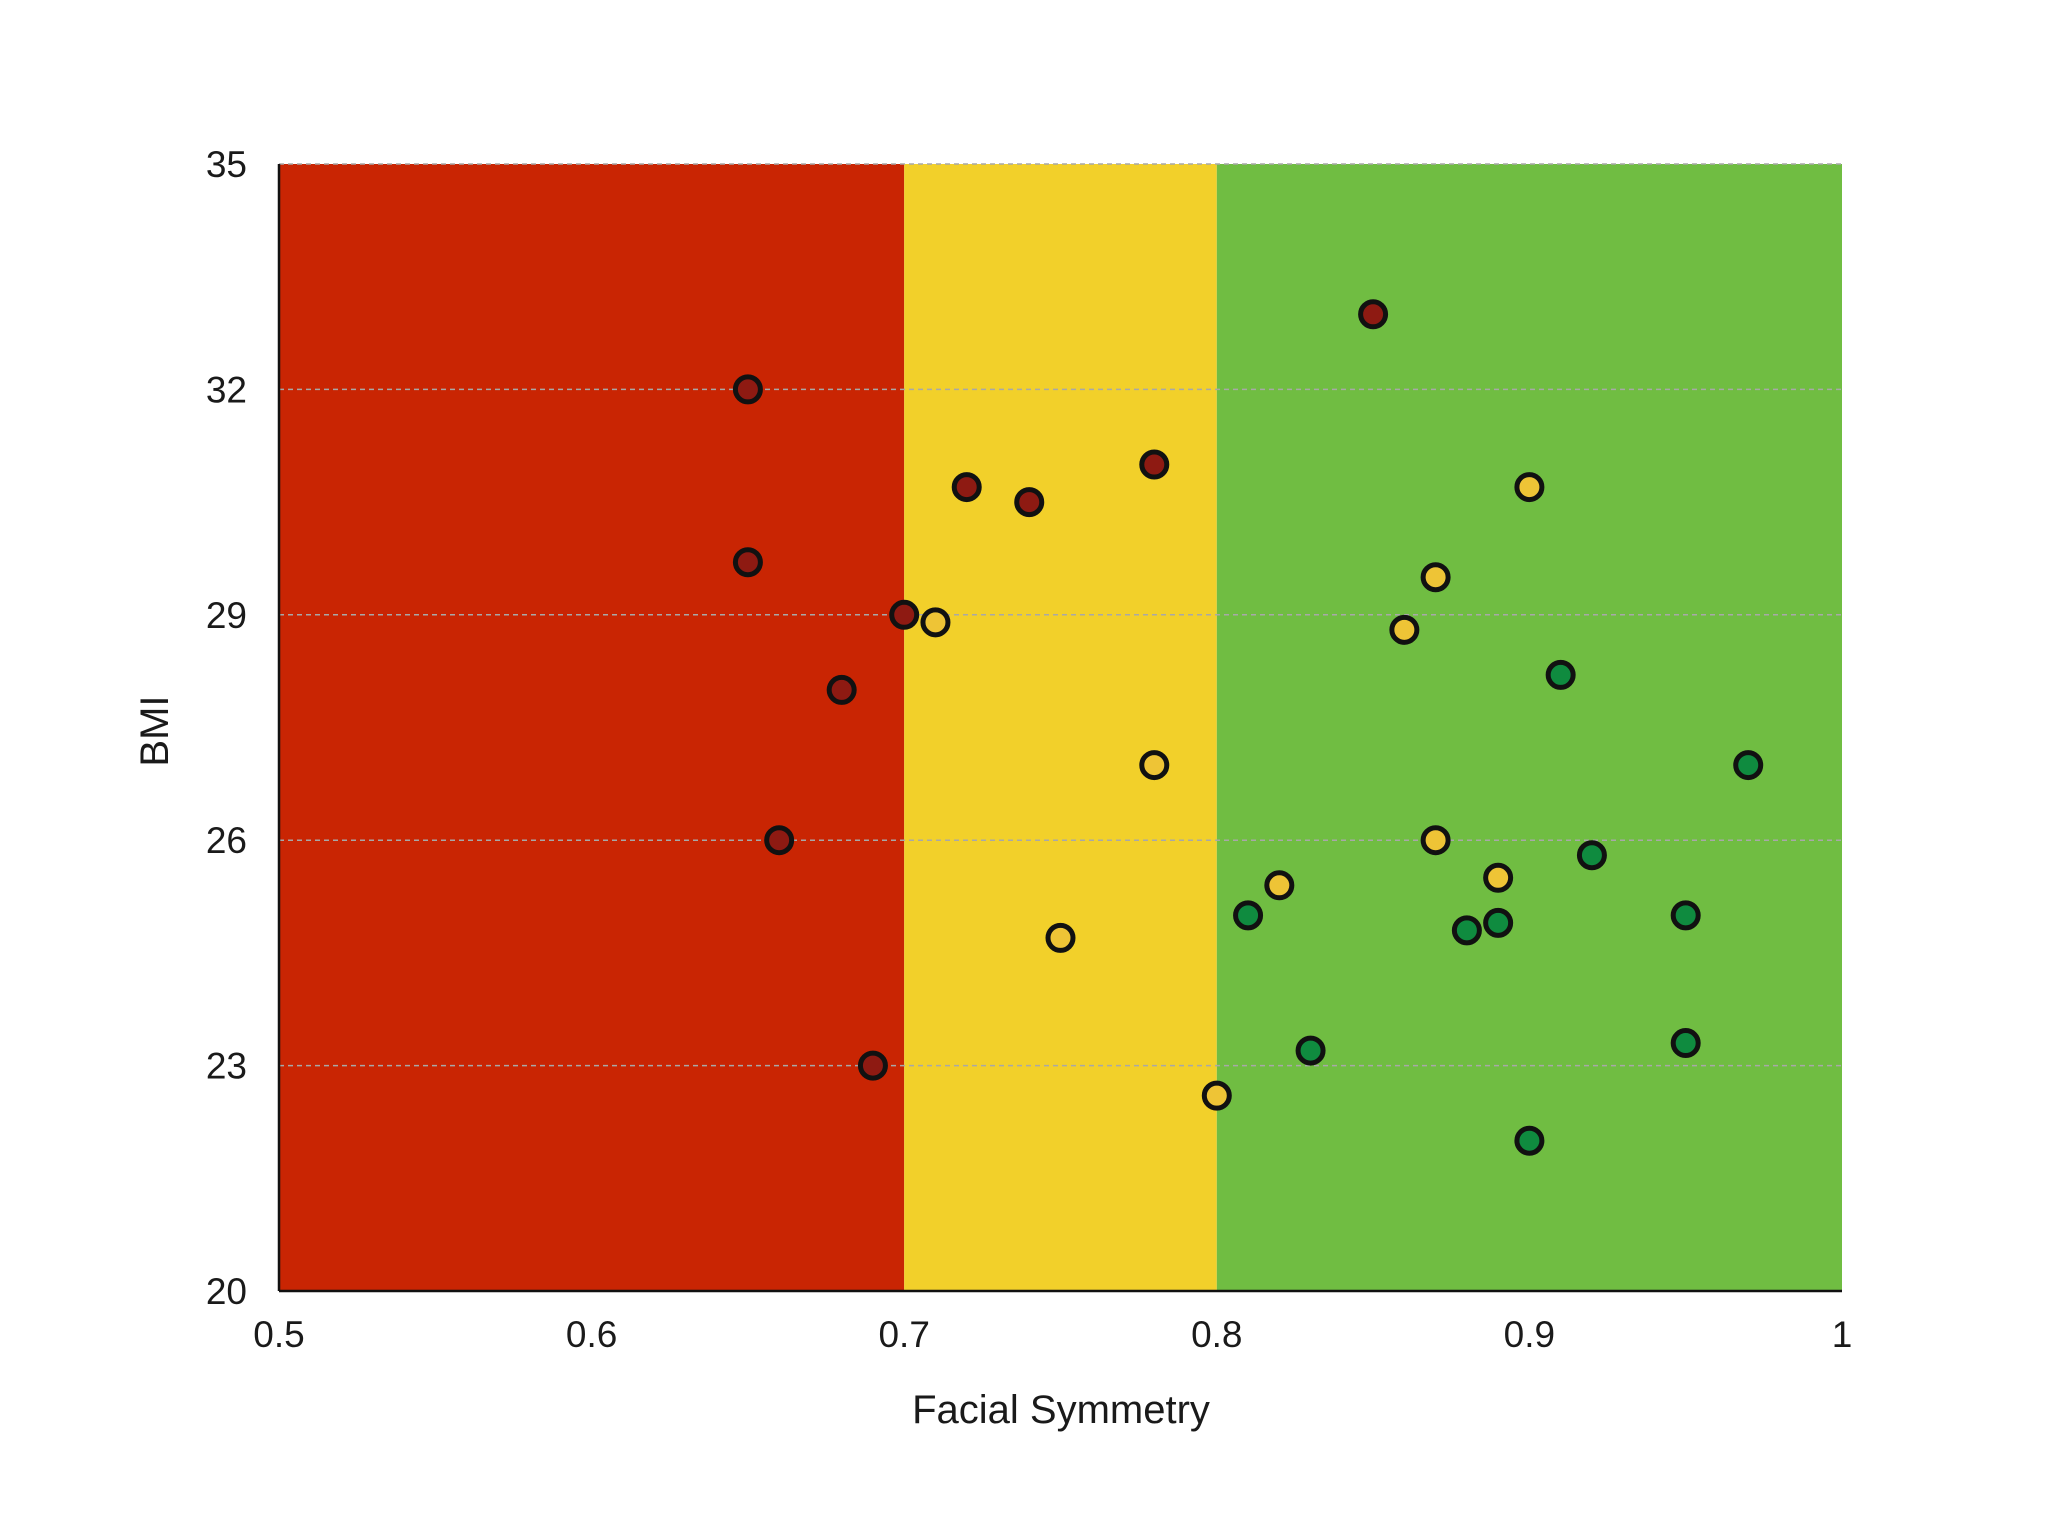  Describe the element at coordinates (226, 1291) in the screenshot. I see `y-tick-label: 20` at that location.